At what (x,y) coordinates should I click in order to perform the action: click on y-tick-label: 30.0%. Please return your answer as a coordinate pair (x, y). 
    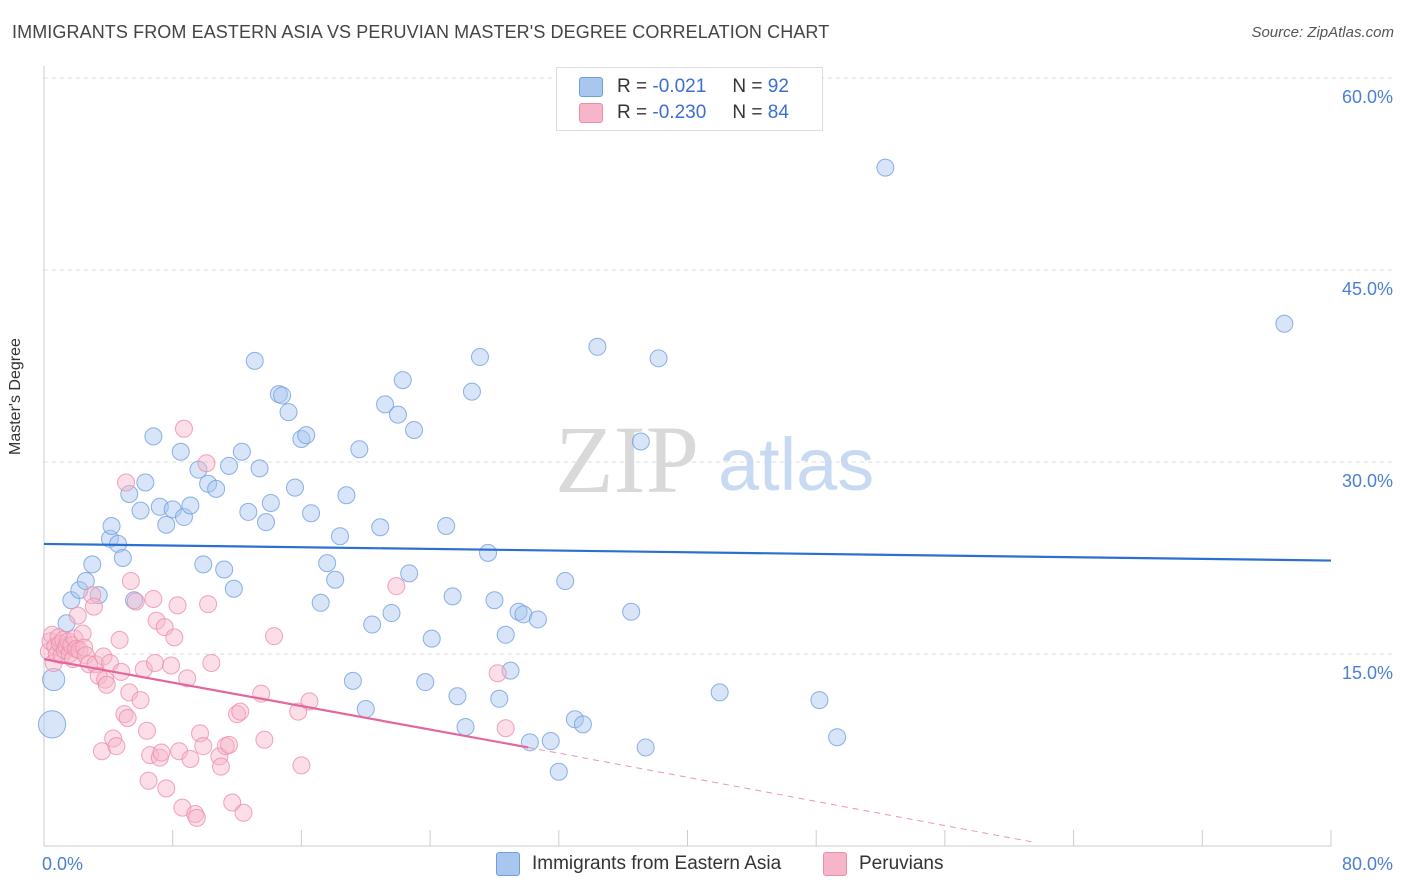
    Looking at the image, I should click on (1367, 481).